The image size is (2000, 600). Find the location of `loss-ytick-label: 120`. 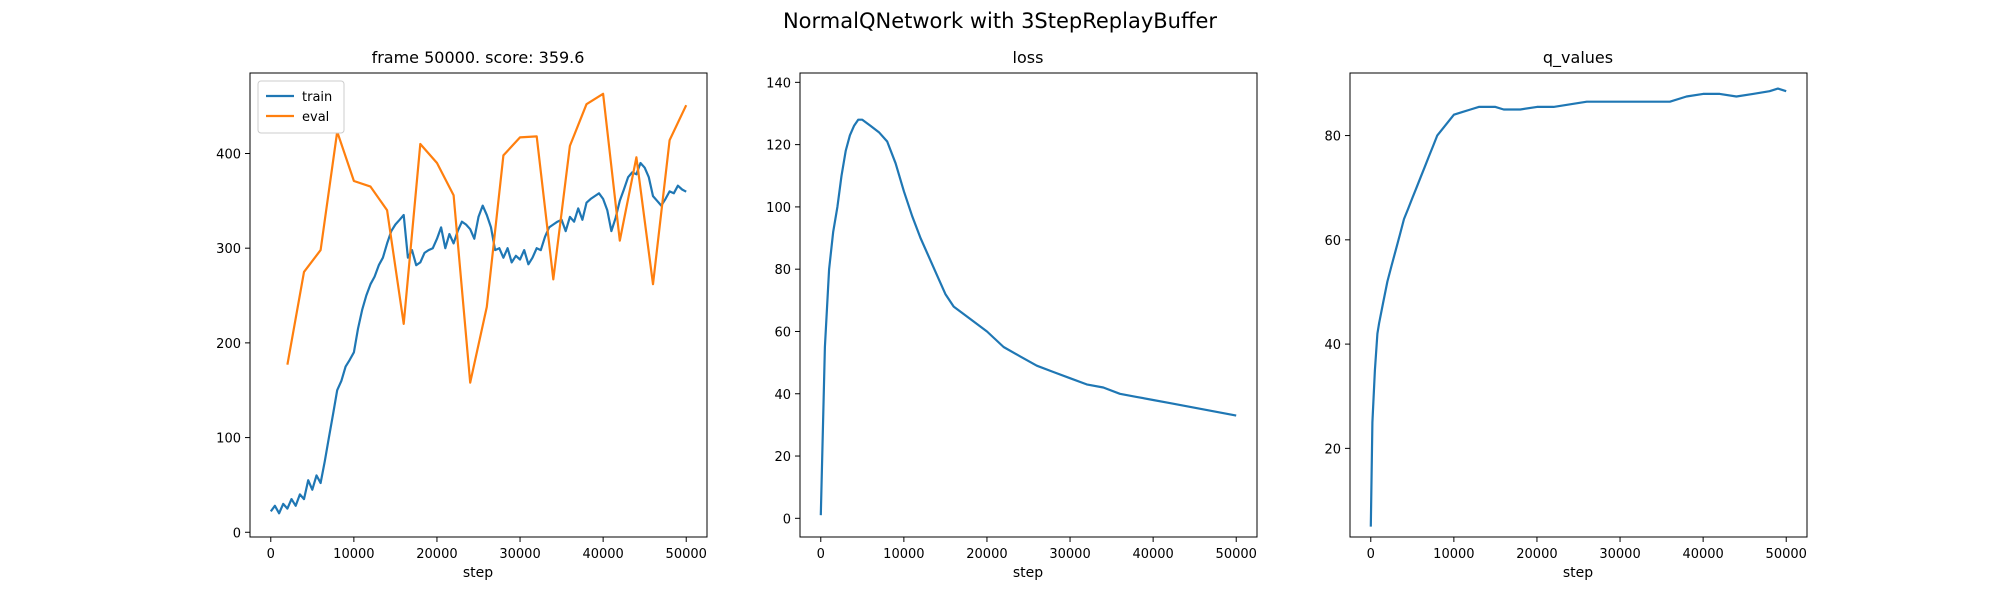

loss-ytick-label: 120 is located at coordinates (778, 146).